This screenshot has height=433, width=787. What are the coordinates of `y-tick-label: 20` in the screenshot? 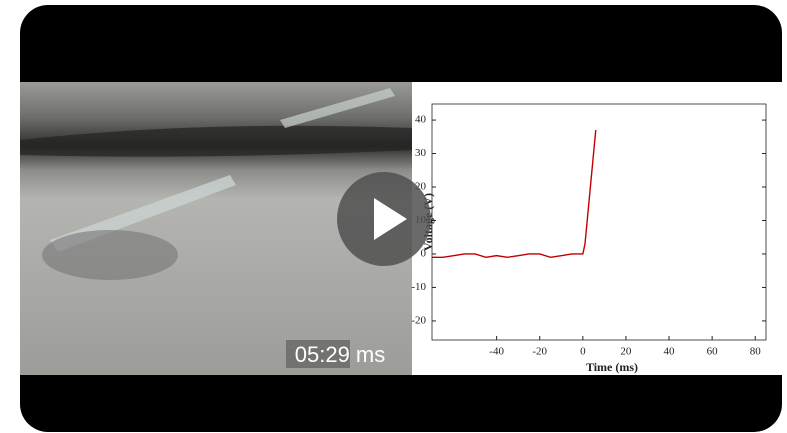 It's located at (421, 187).